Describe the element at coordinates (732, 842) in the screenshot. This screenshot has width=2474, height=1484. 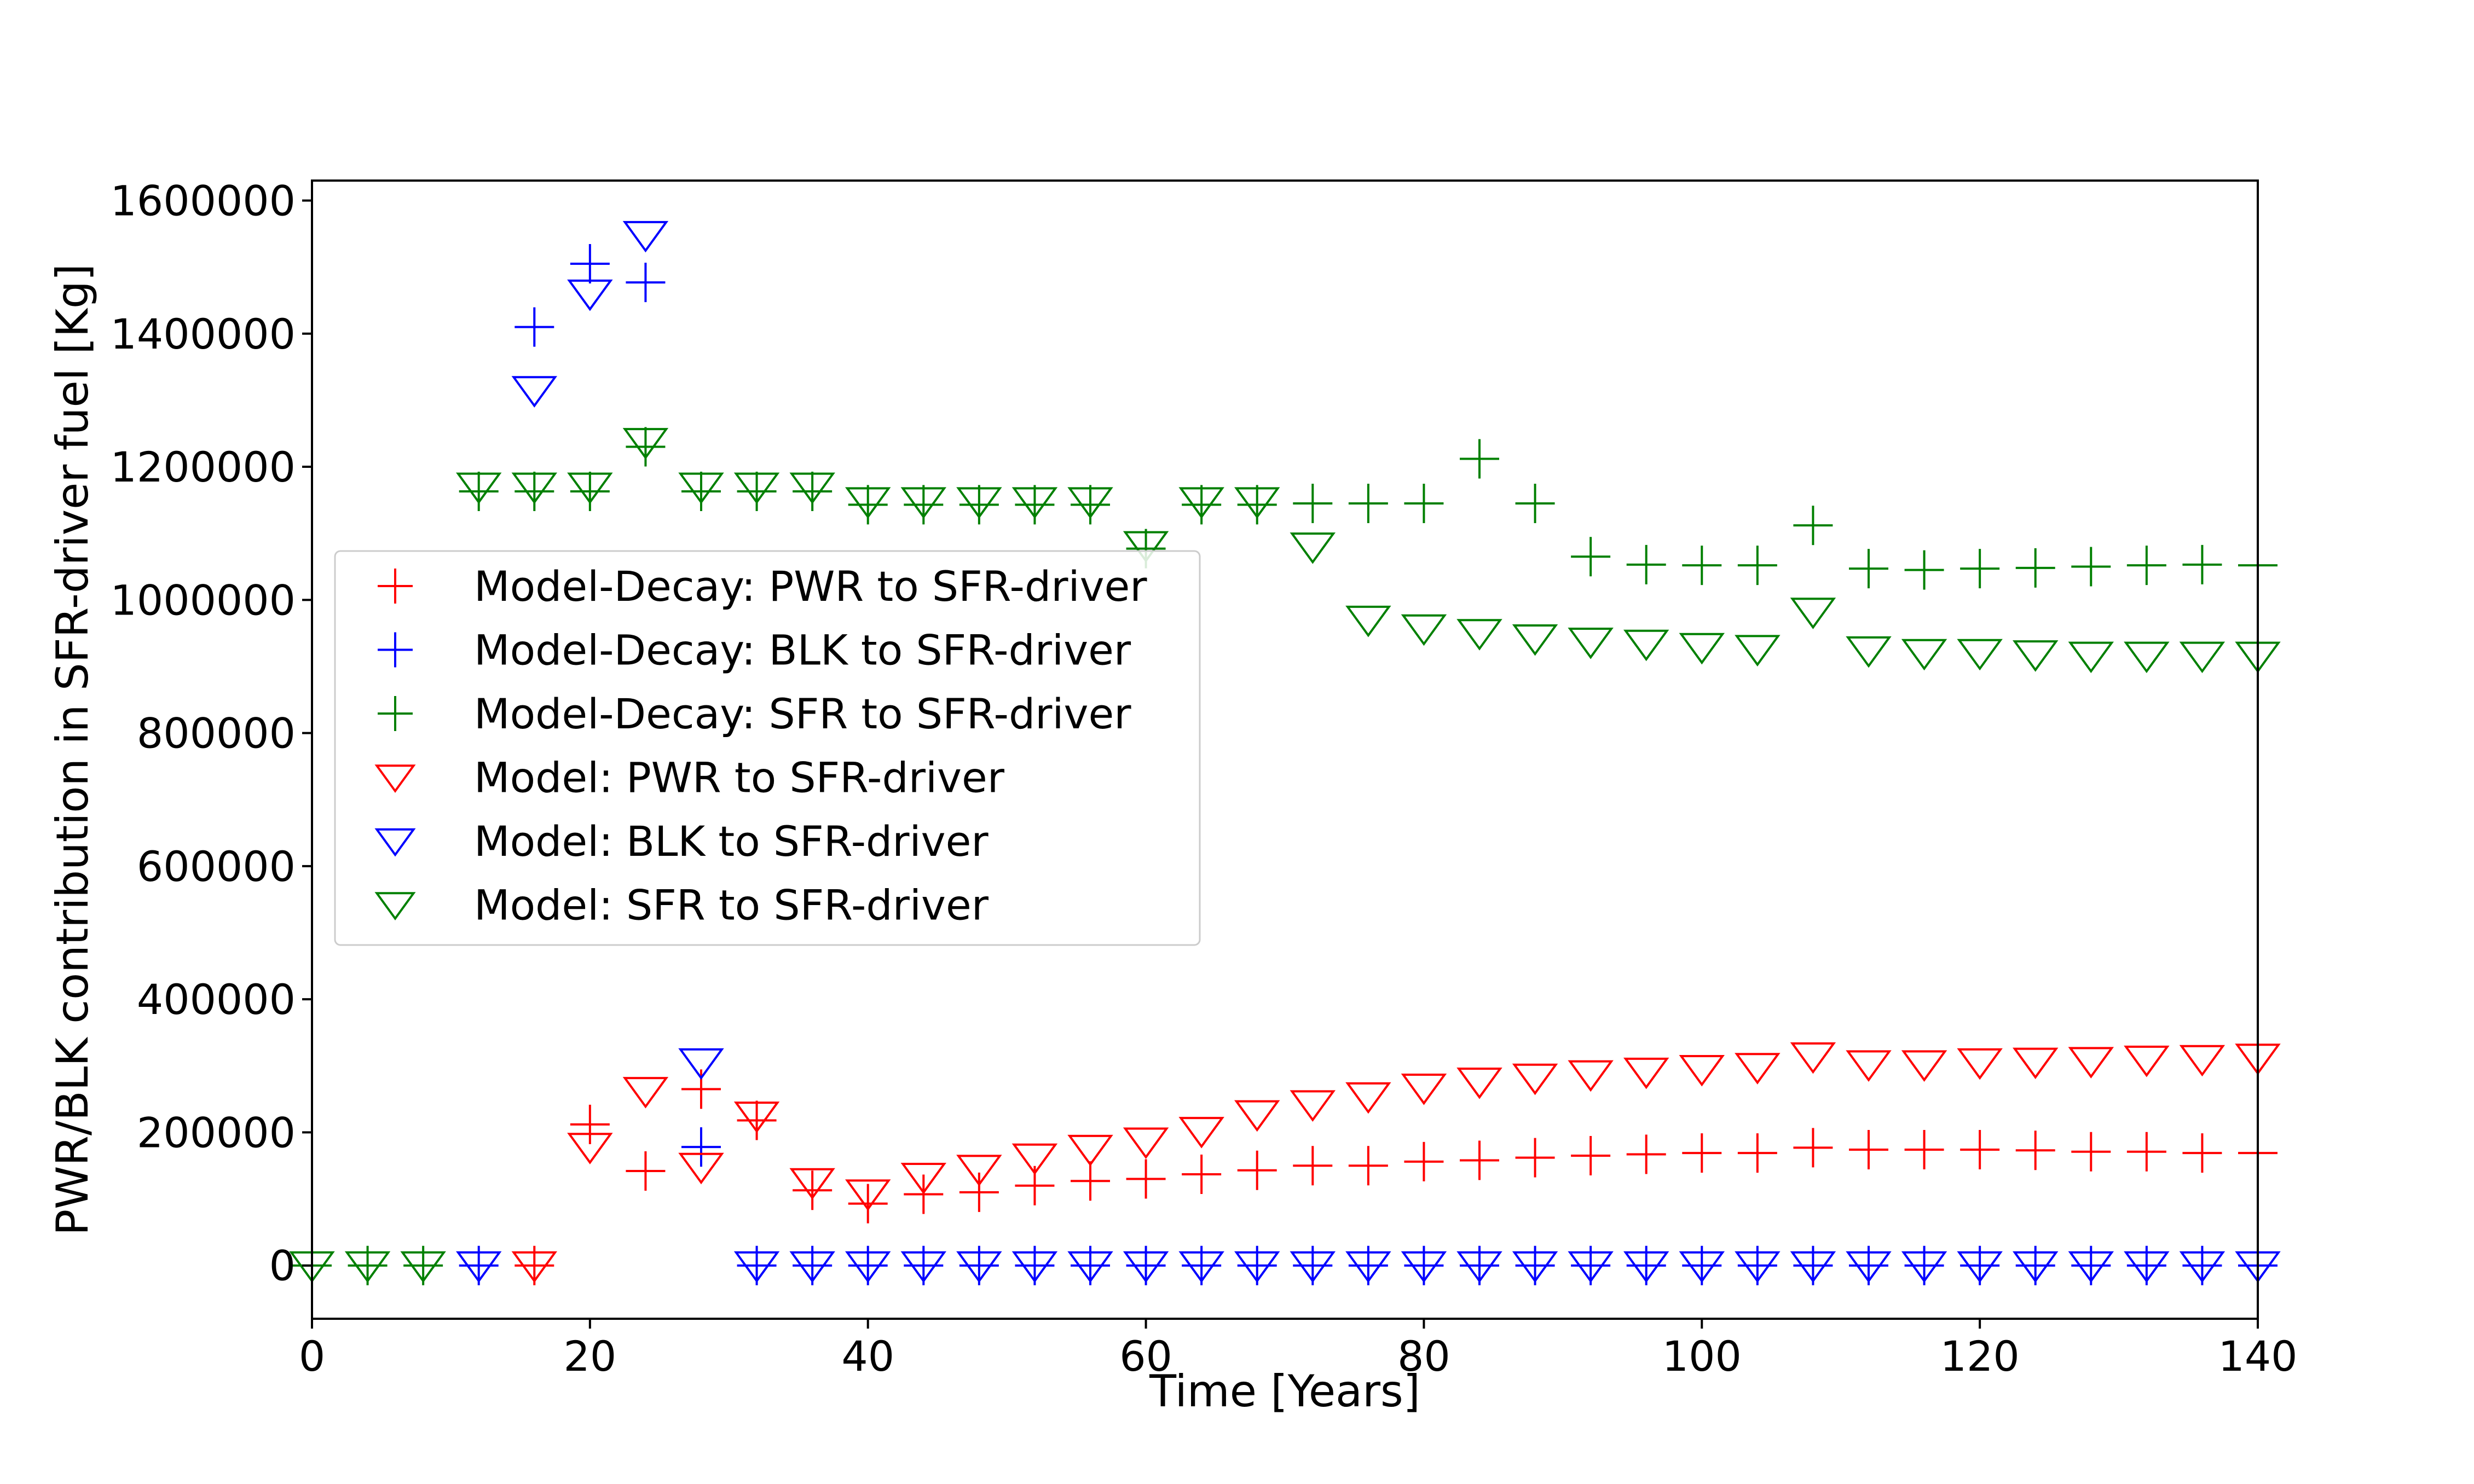
I see `legend-label: Model: BLK to SFR-driver` at that location.